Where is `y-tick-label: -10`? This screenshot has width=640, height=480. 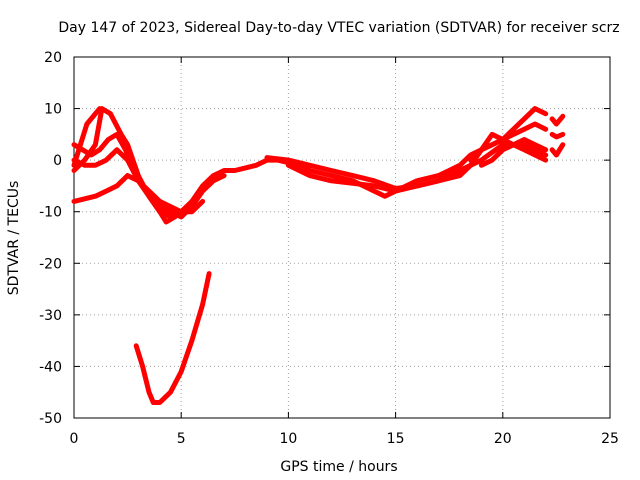
y-tick-label: -10 is located at coordinates (50, 213).